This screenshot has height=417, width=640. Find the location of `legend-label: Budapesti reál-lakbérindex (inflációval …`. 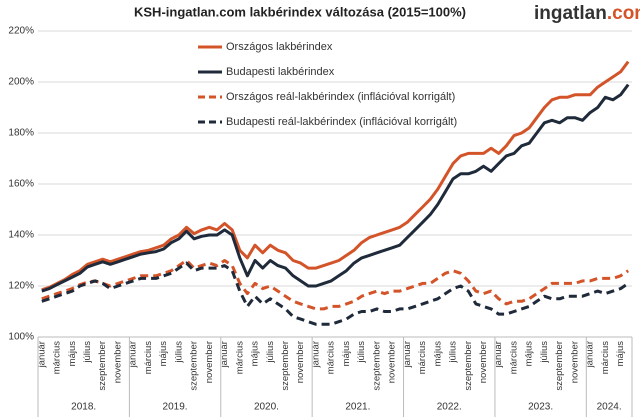

legend-label: Budapesti reál-lakbérindex (inflációval … is located at coordinates (341, 122).